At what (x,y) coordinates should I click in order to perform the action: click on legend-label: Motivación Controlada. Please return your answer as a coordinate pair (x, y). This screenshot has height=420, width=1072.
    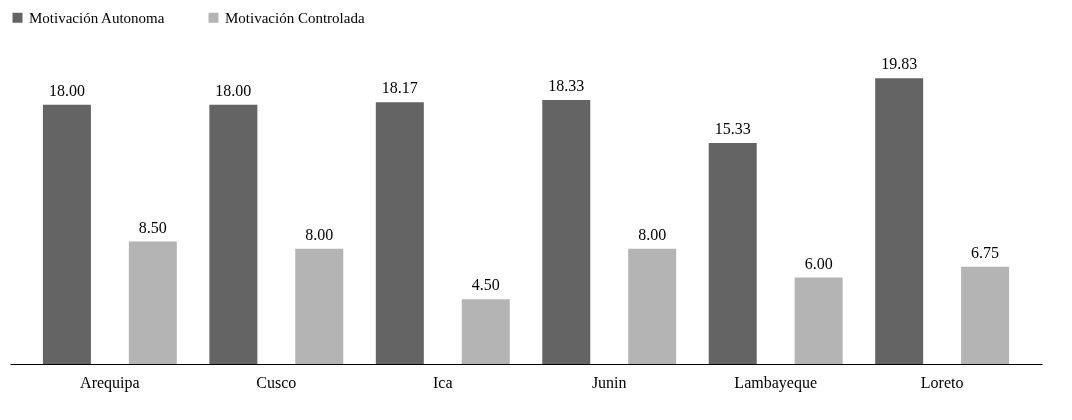
    Looking at the image, I should click on (295, 17).